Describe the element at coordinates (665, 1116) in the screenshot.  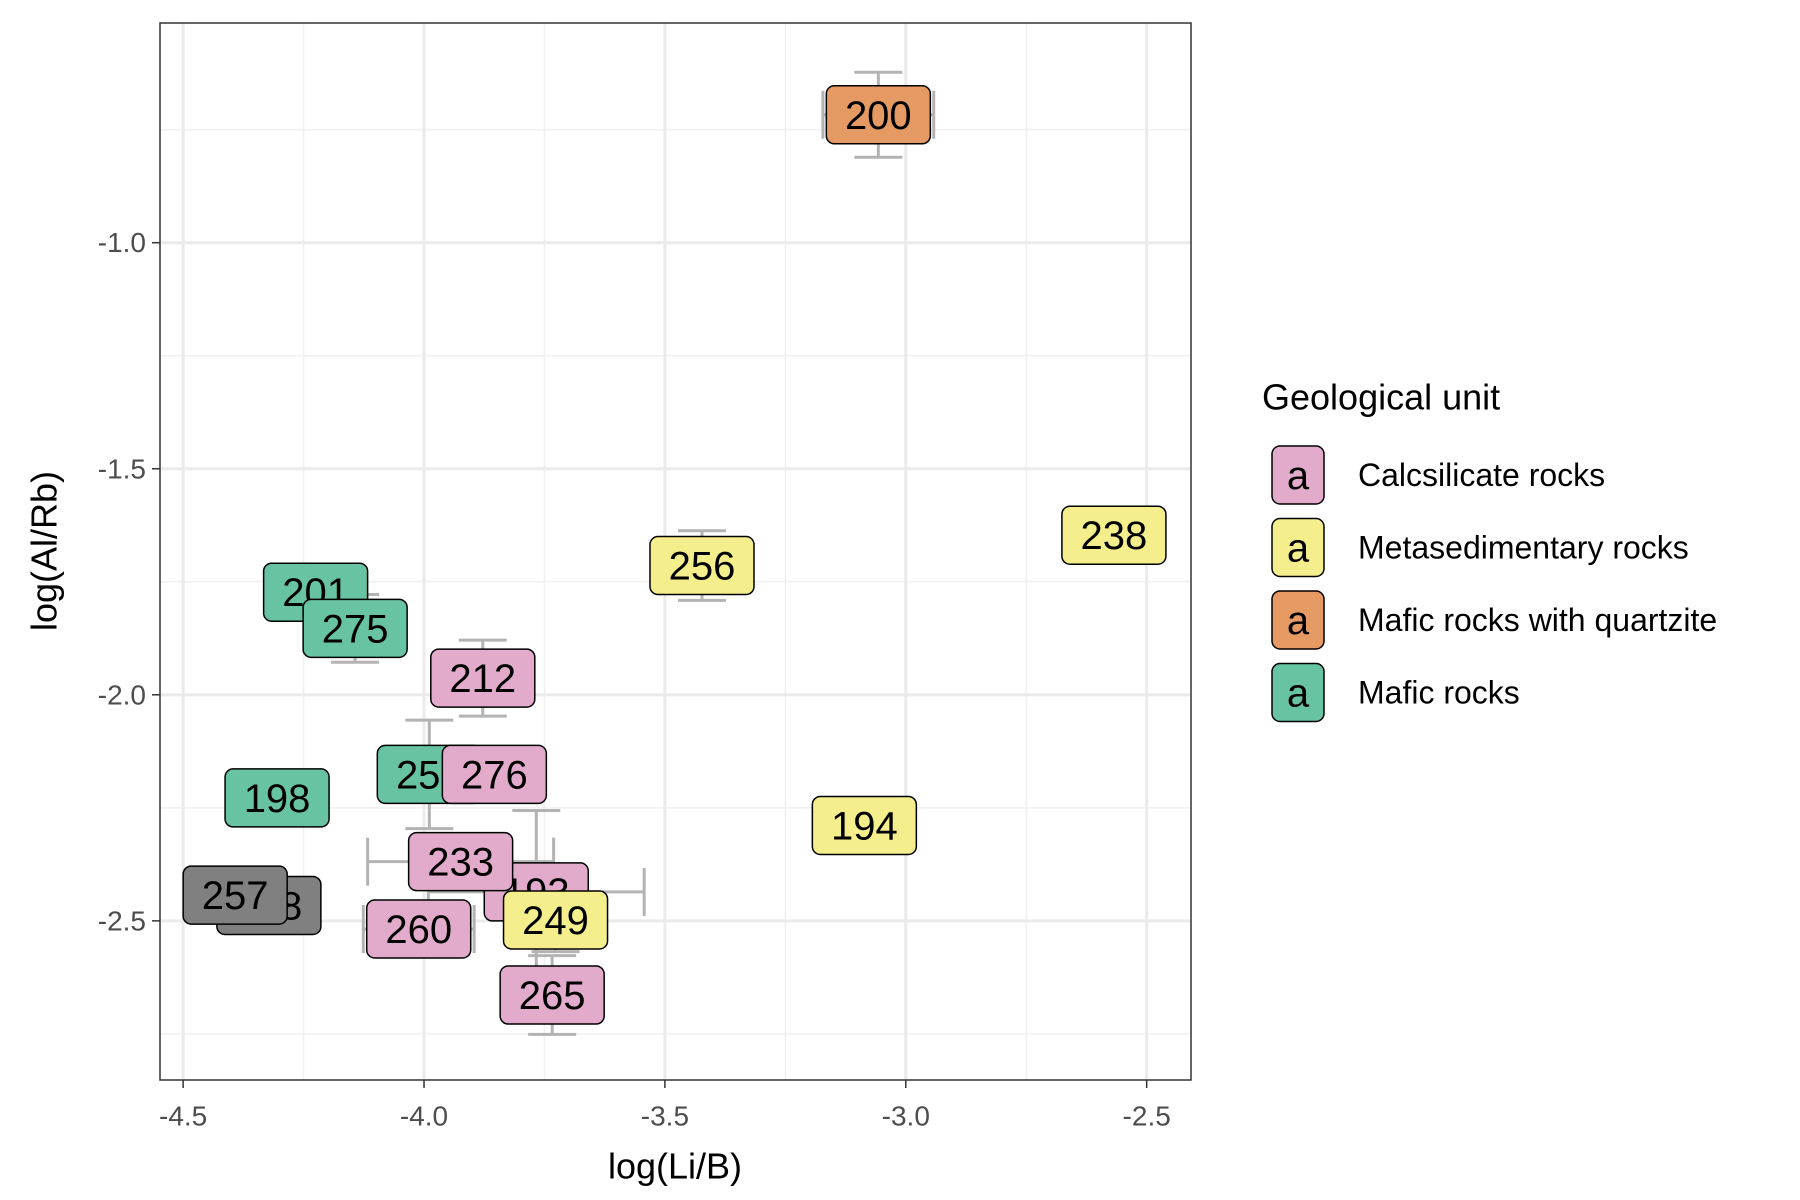
I see `x-tick-label: -3.5` at that location.